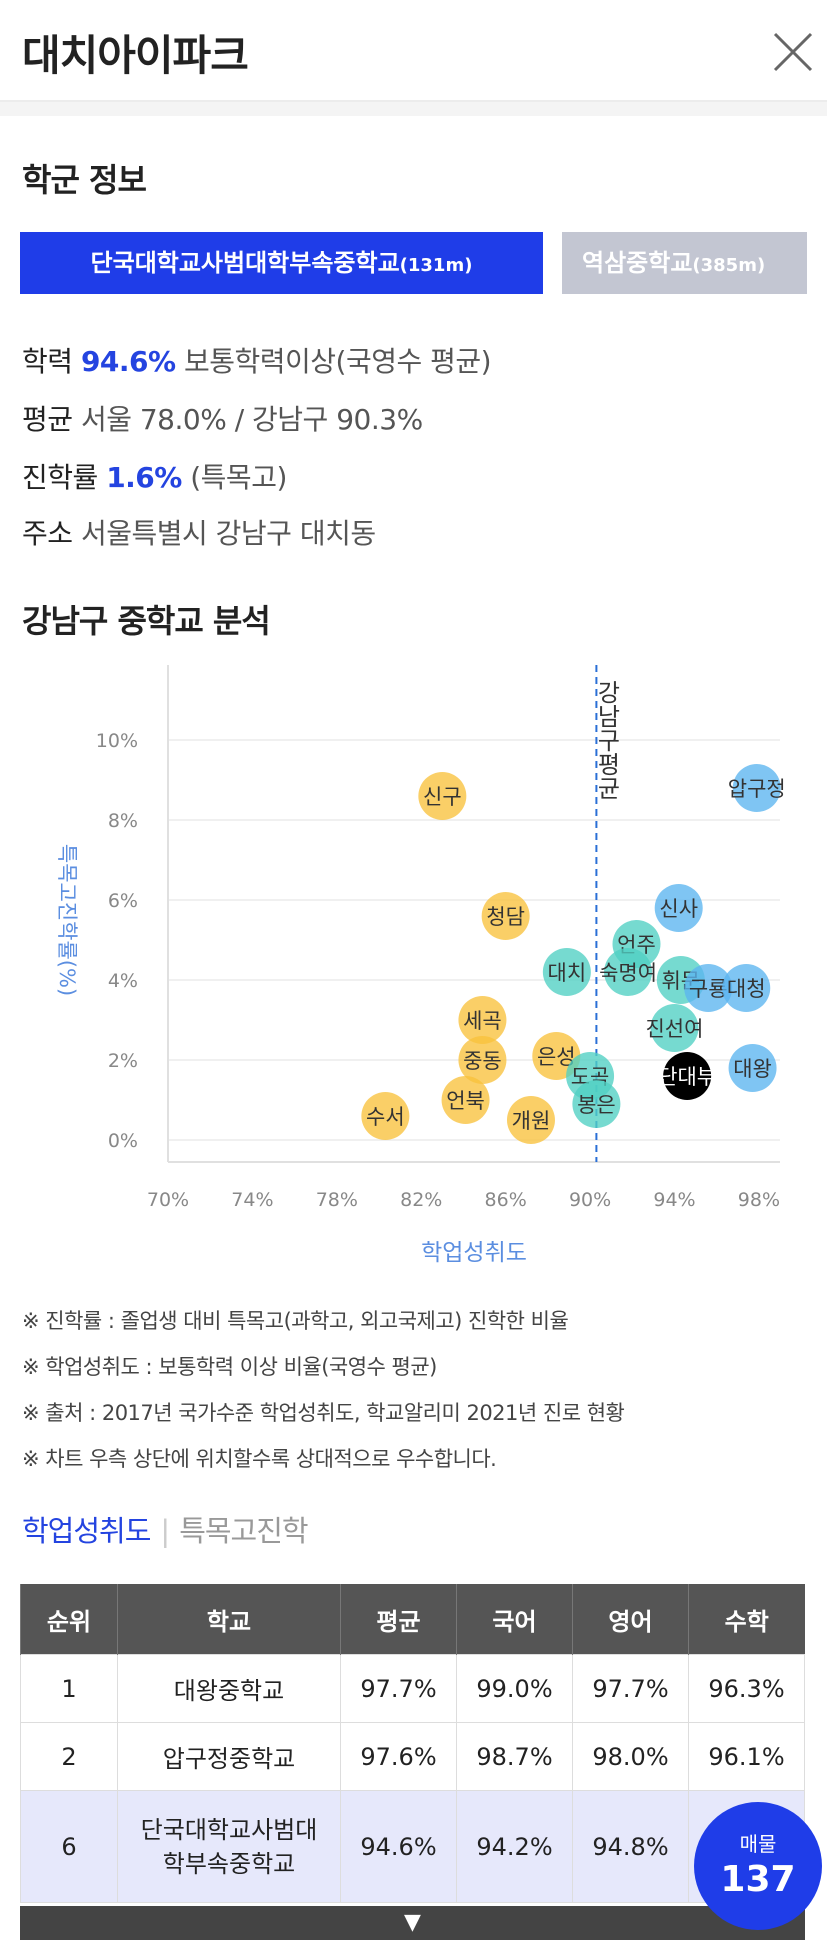  I want to click on data-point-label: 진선여, so click(674, 1029).